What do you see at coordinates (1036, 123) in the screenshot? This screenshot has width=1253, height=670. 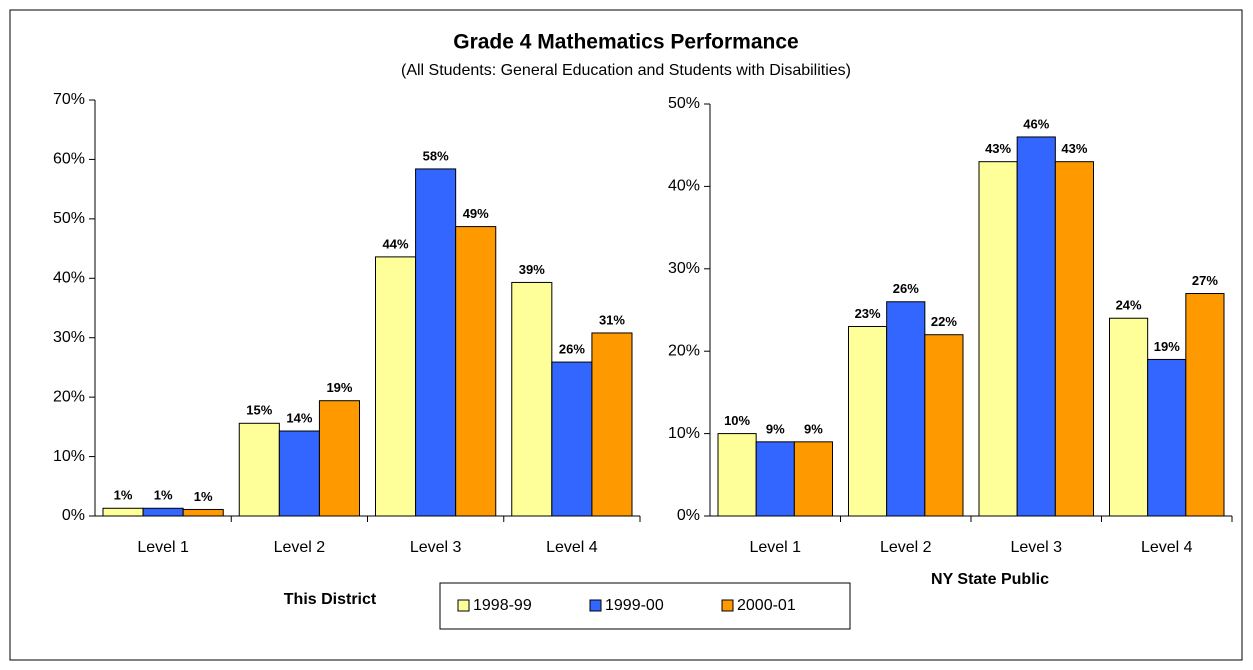 I see `value-label: 46%` at bounding box center [1036, 123].